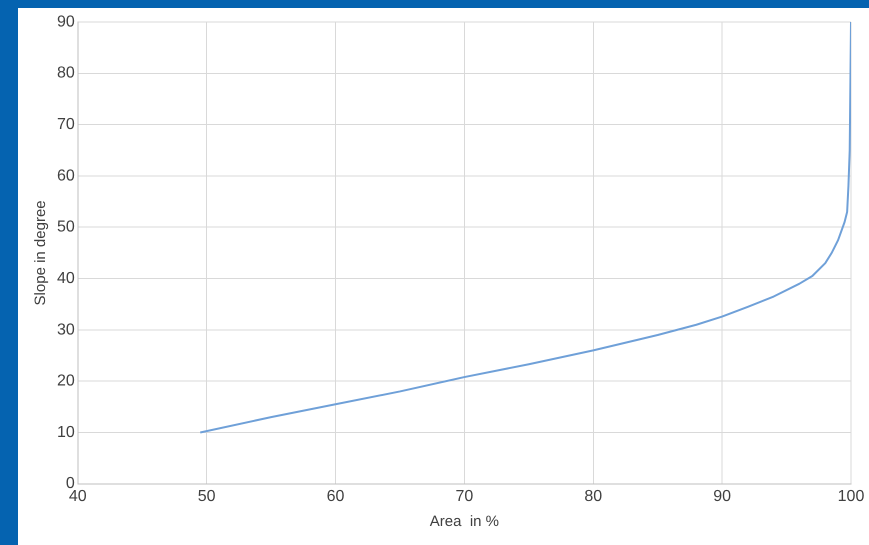 The width and height of the screenshot is (869, 545). What do you see at coordinates (593, 496) in the screenshot?
I see `x-tick-label: 80` at bounding box center [593, 496].